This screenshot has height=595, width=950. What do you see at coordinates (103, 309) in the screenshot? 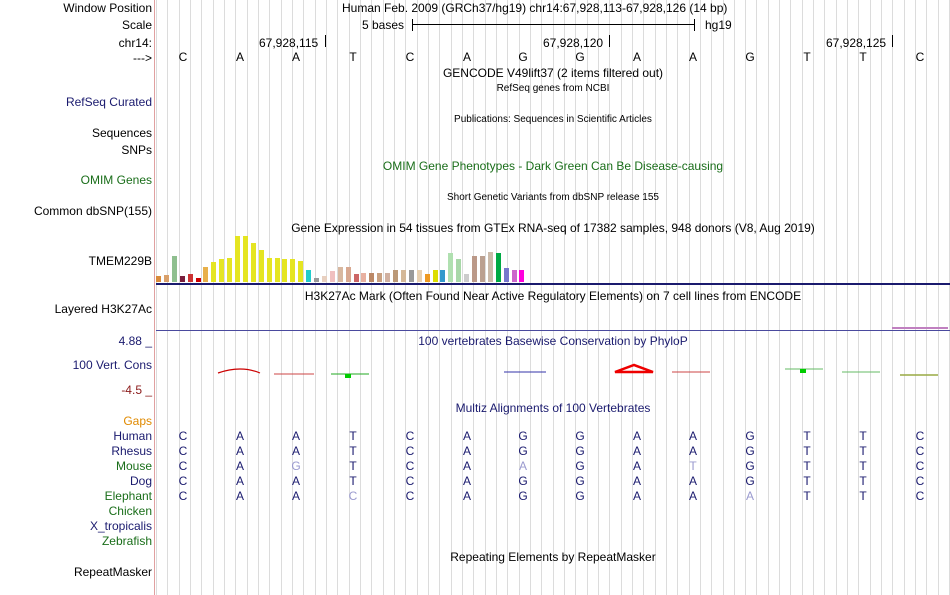
I see `h3k27-label: Layered H3K27Ac` at bounding box center [103, 309].